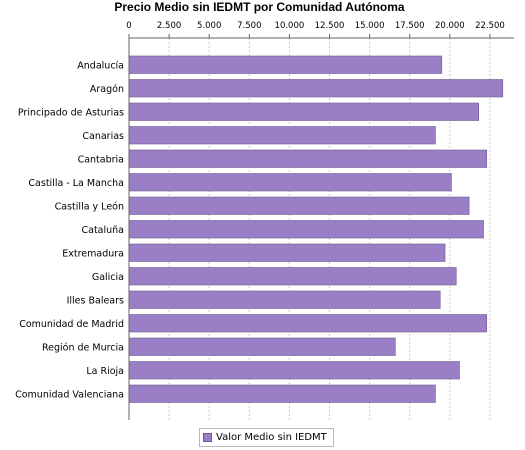 This screenshot has width=525, height=450. What do you see at coordinates (271, 437) in the screenshot?
I see `legend-label: Valor Medio sin IEDMT` at bounding box center [271, 437].